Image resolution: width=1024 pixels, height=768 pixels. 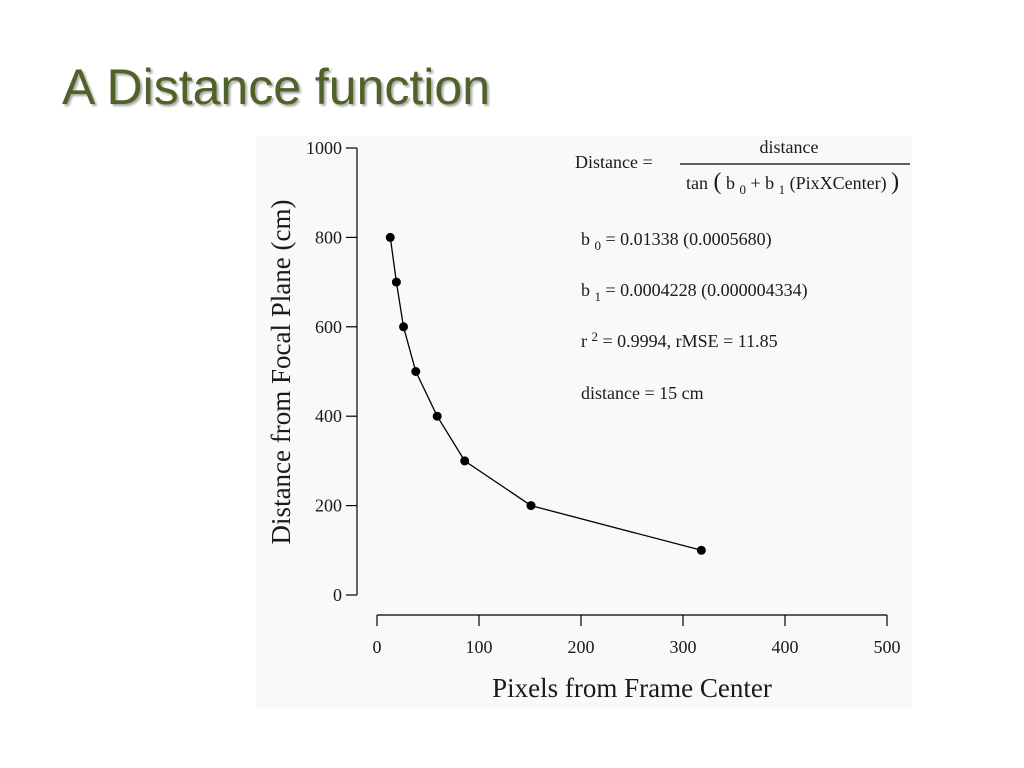 What do you see at coordinates (637, 636) in the screenshot?
I see `x-ticks: 0 100 200 300 400 500` at bounding box center [637, 636].